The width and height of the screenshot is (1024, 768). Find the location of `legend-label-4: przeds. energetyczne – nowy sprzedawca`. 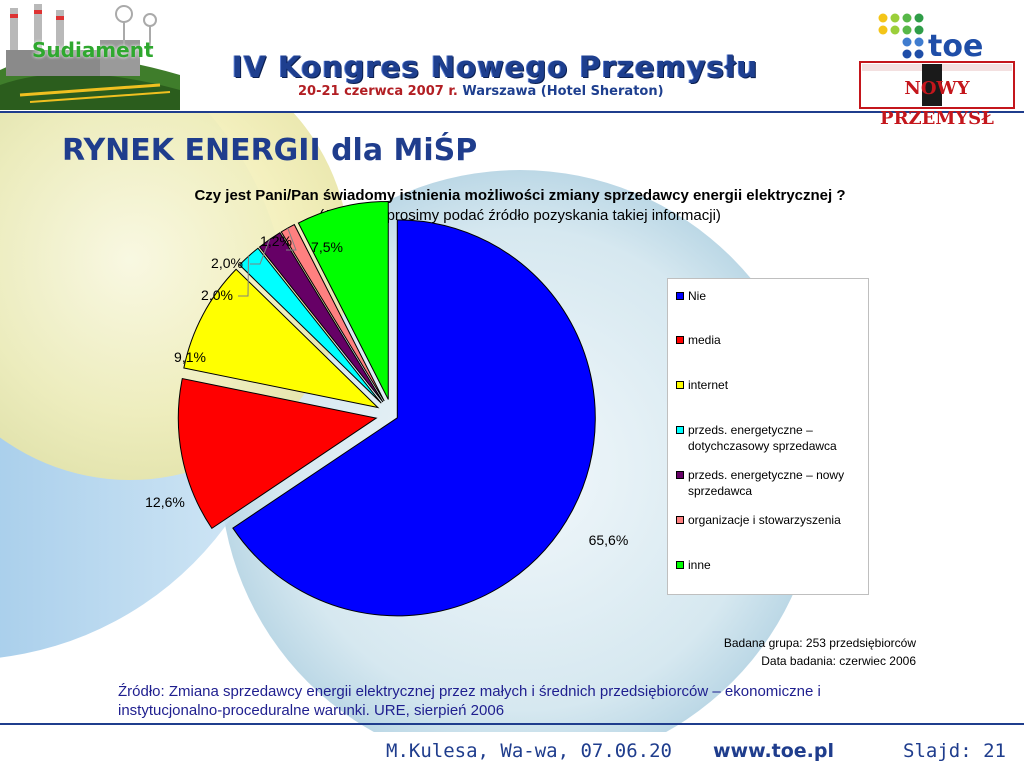

legend-label-4: przeds. energetyczne – nowy sprzedawca is located at coordinates (766, 483).